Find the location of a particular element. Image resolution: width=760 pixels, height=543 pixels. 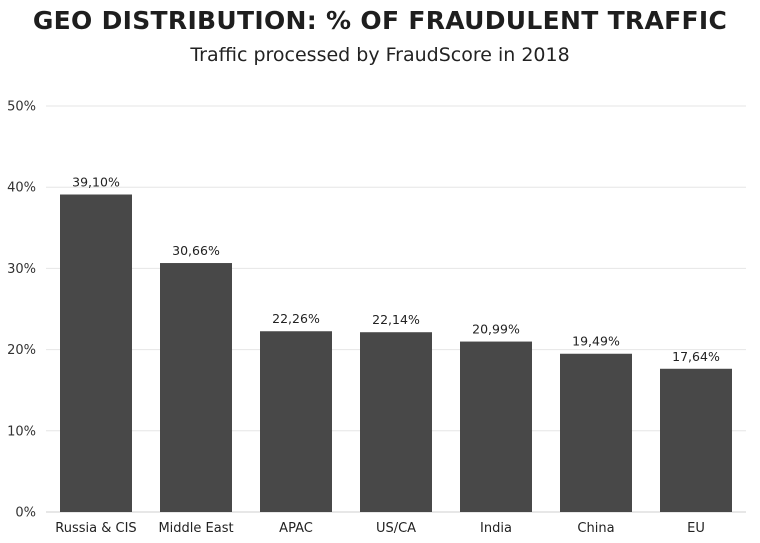

category-label: APAC is located at coordinates (296, 528).